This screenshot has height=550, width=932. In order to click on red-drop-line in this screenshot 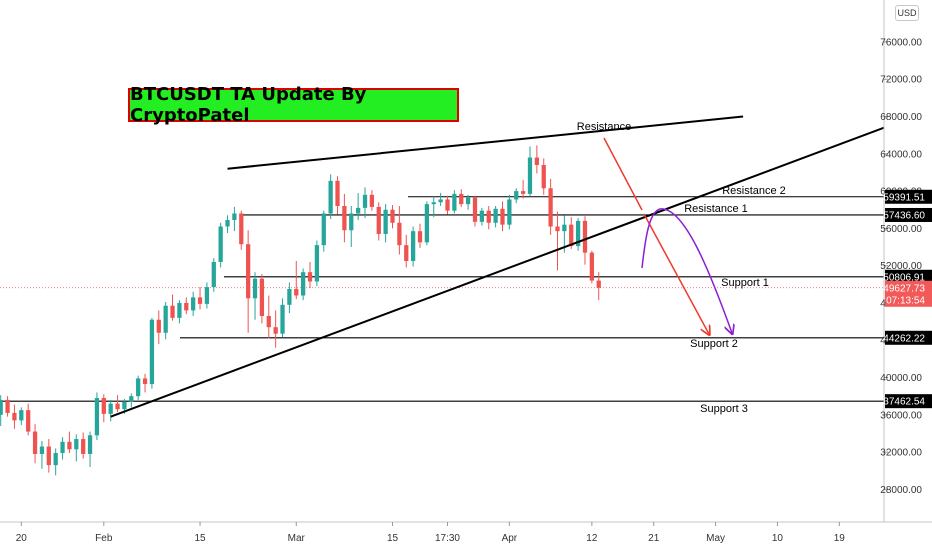, I will do `click(623, 174)`.